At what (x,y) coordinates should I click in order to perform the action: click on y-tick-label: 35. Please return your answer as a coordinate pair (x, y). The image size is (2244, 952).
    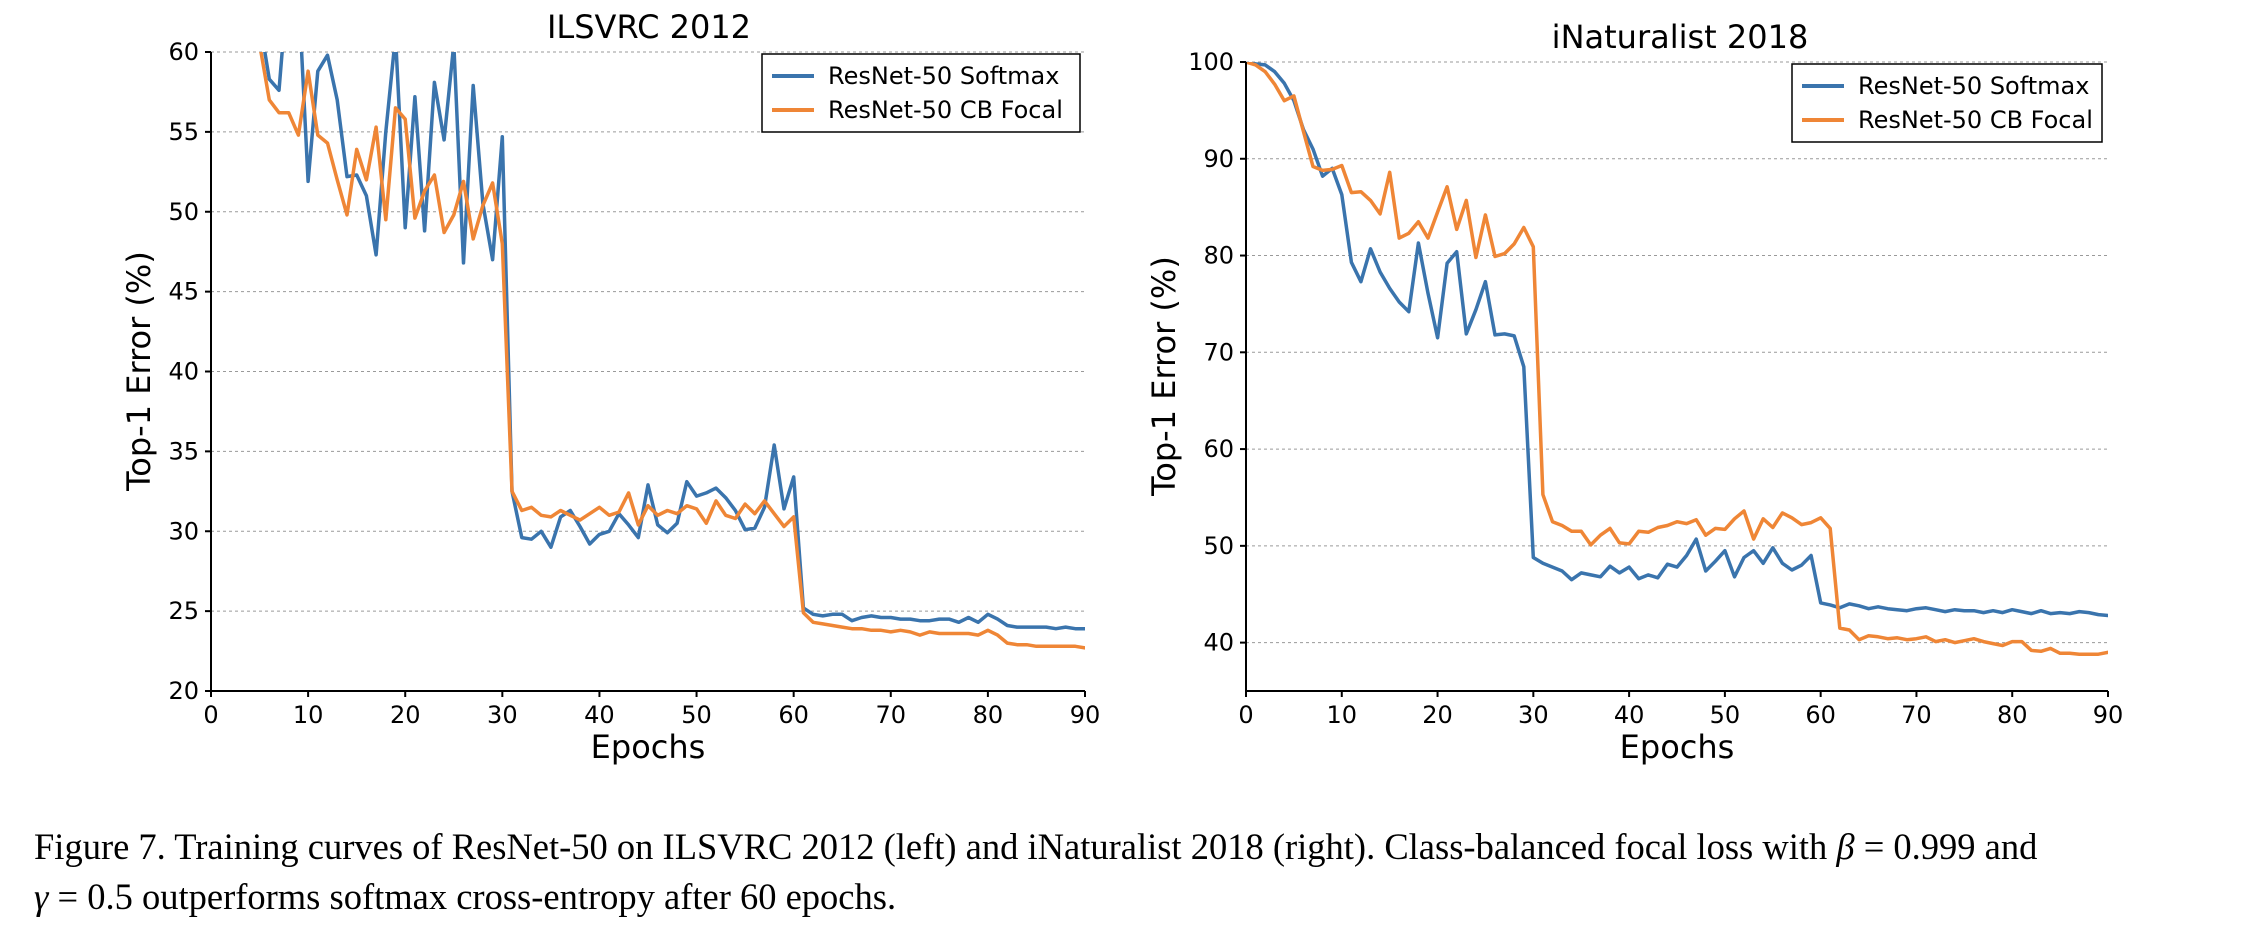
    Looking at the image, I should click on (183, 451).